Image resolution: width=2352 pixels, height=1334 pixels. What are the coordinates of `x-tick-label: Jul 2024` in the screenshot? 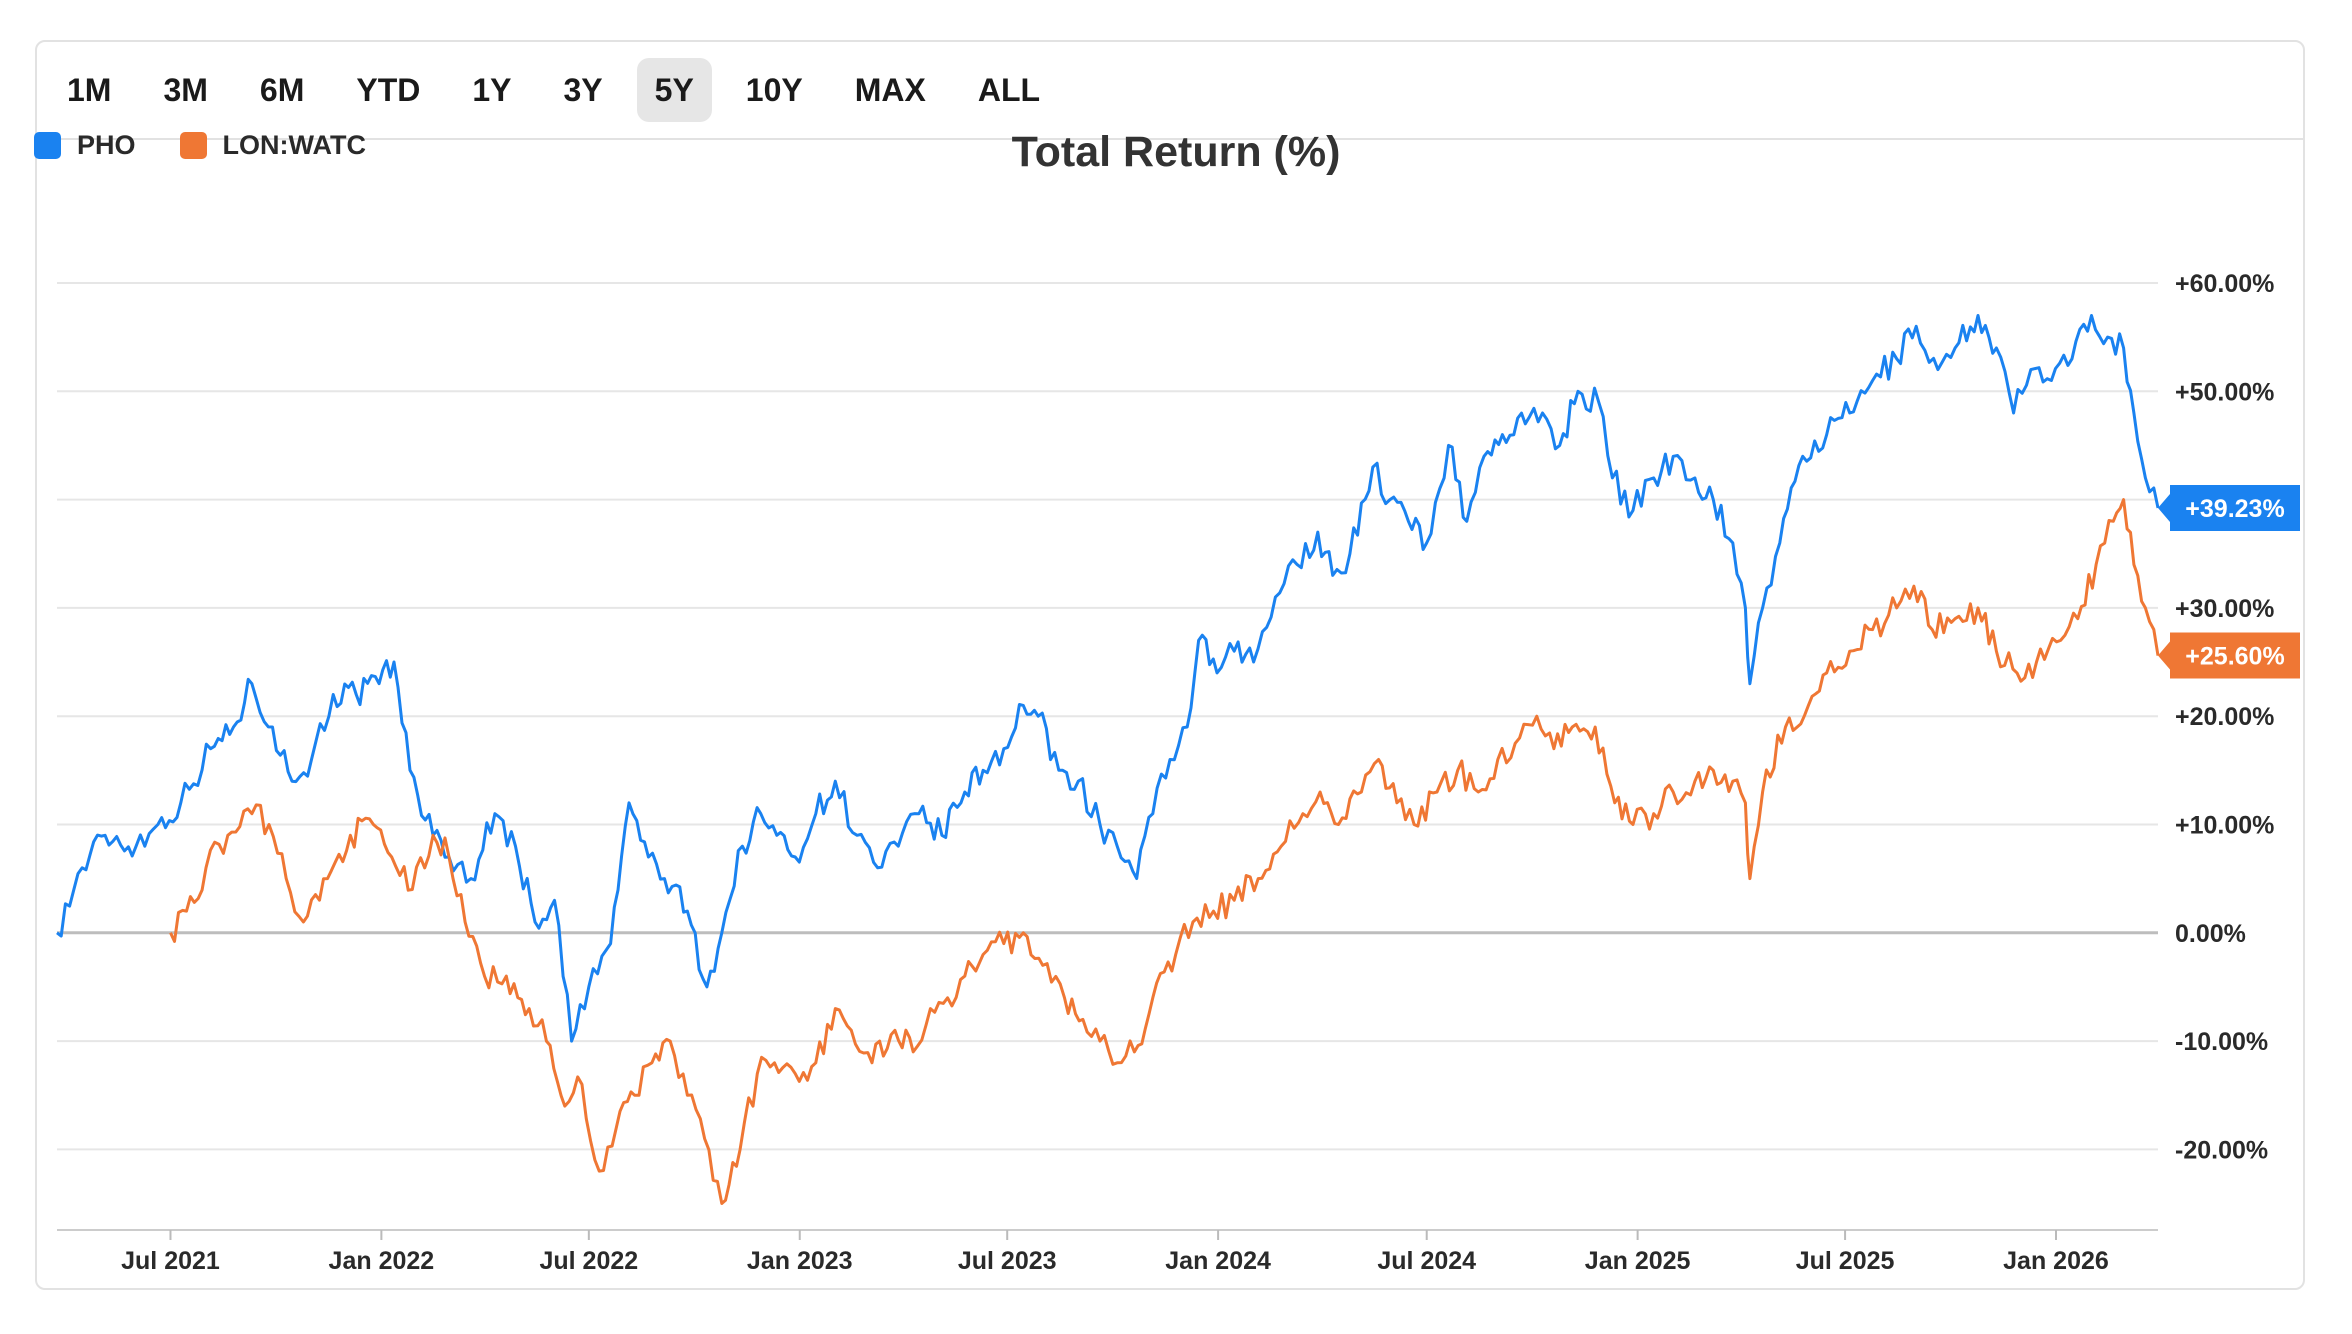 It's located at (1426, 1261).